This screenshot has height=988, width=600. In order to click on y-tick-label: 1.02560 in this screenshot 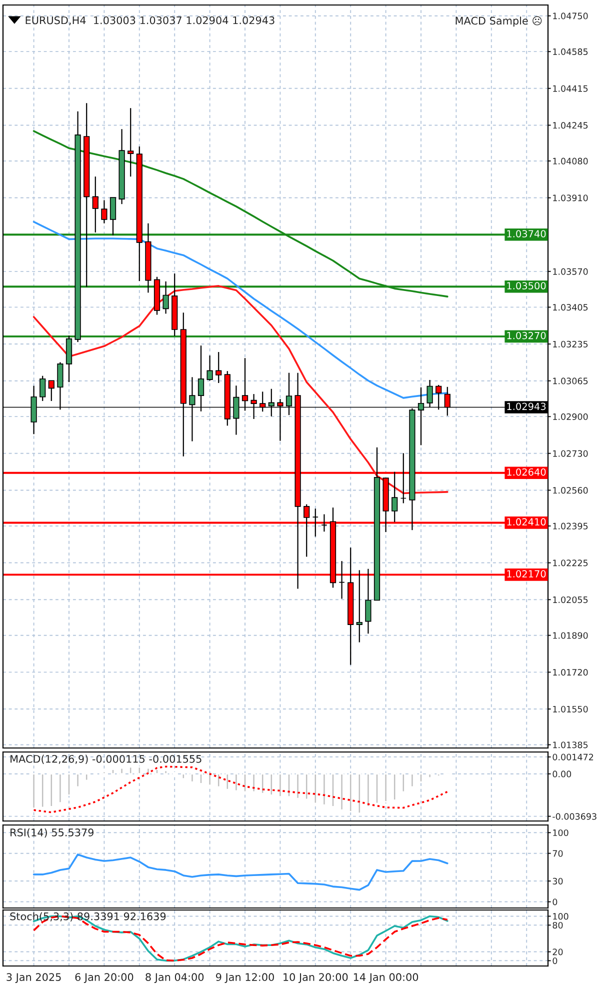, I will do `click(570, 490)`.